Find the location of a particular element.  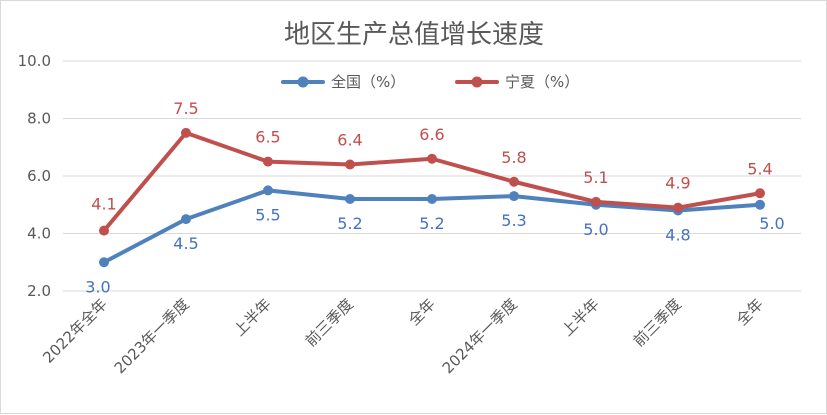

legend-label: 全国（%） is located at coordinates (368, 82).